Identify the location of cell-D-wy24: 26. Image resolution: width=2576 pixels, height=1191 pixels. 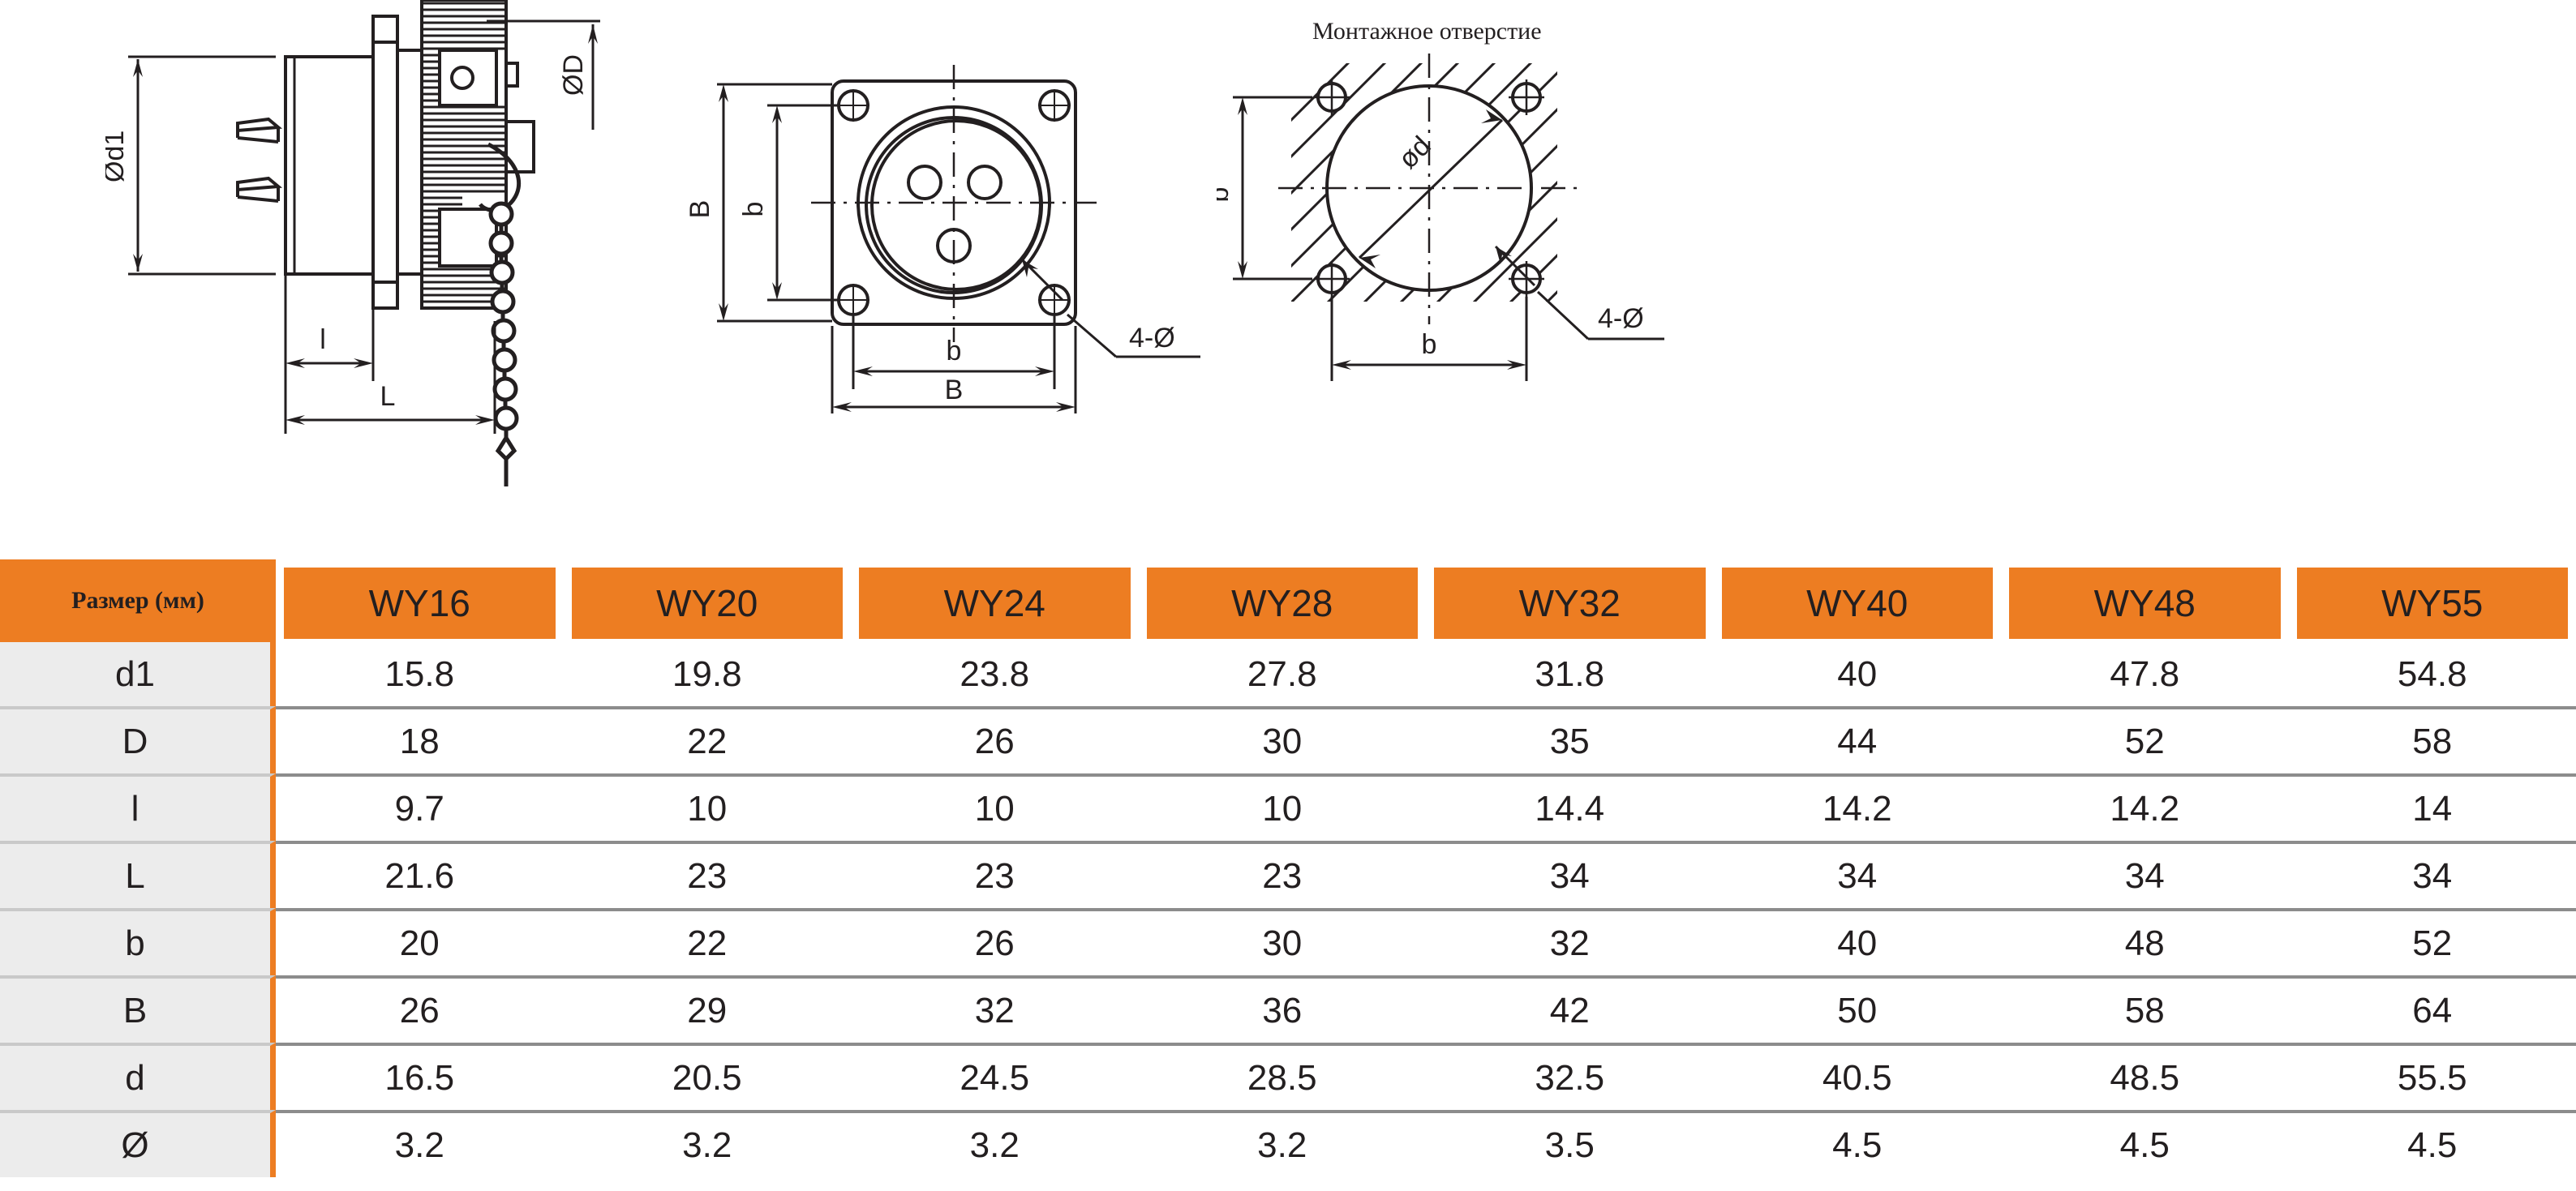
(995, 740).